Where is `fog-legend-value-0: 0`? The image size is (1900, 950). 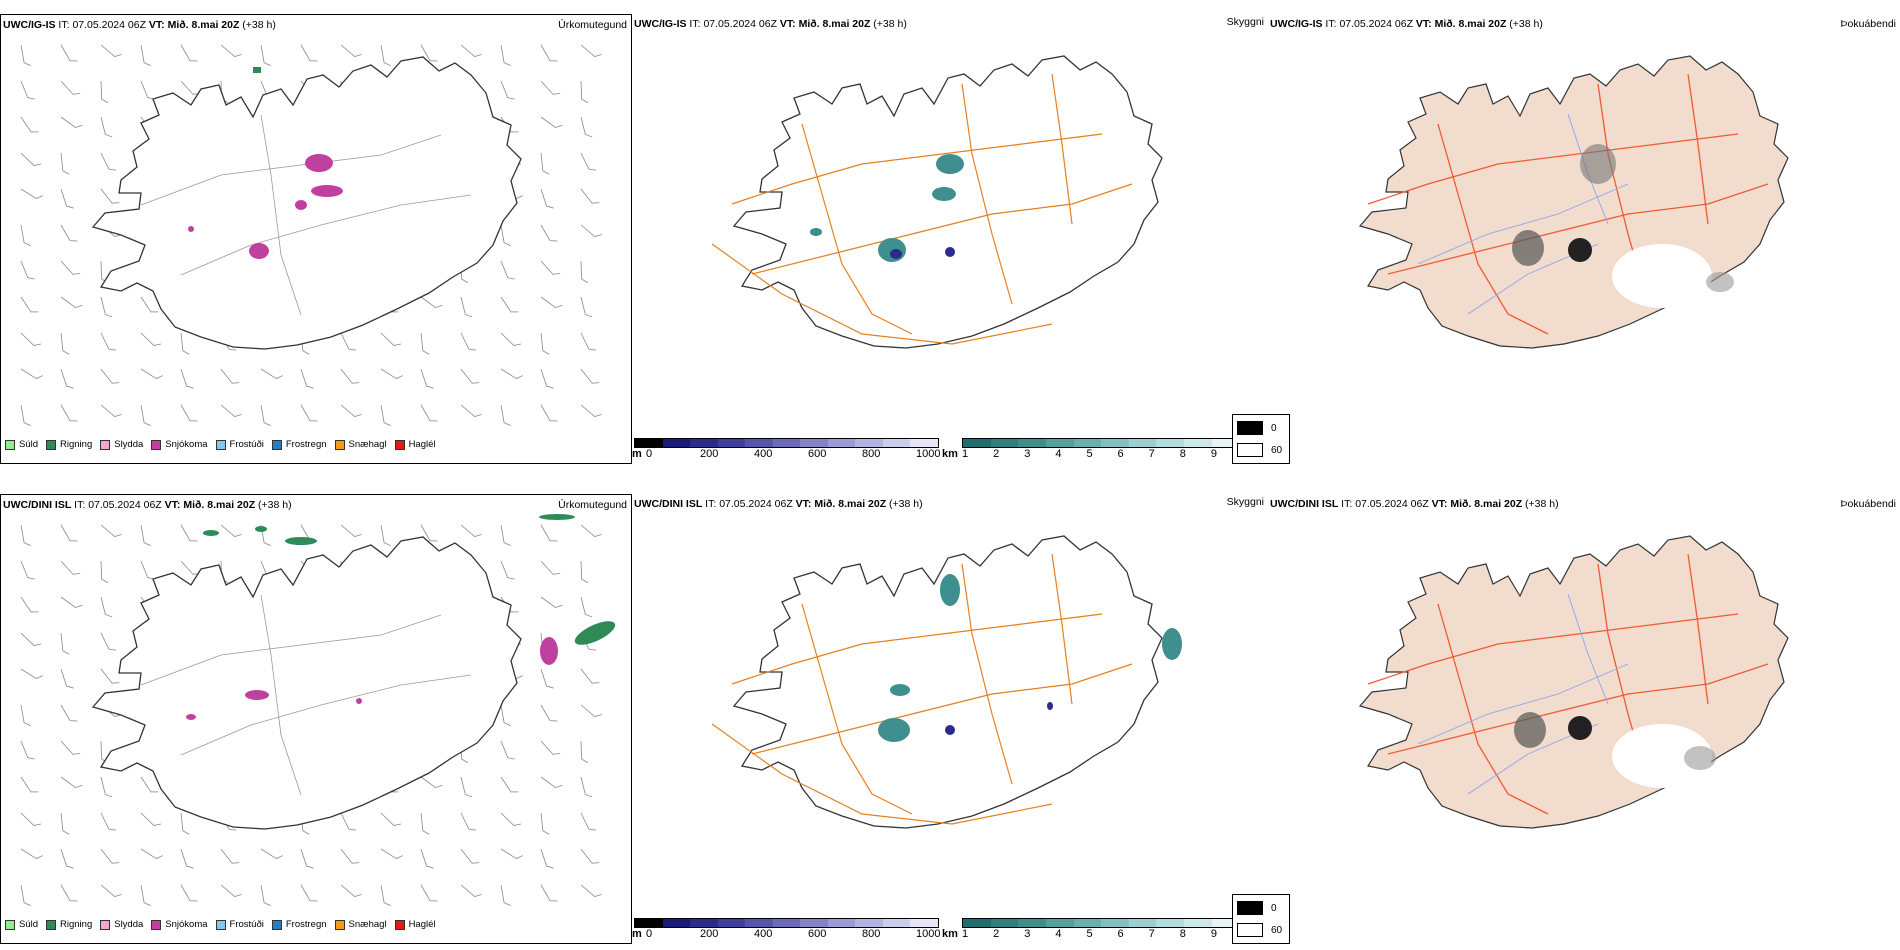
fog-legend-value-0: 0 is located at coordinates (1274, 428).